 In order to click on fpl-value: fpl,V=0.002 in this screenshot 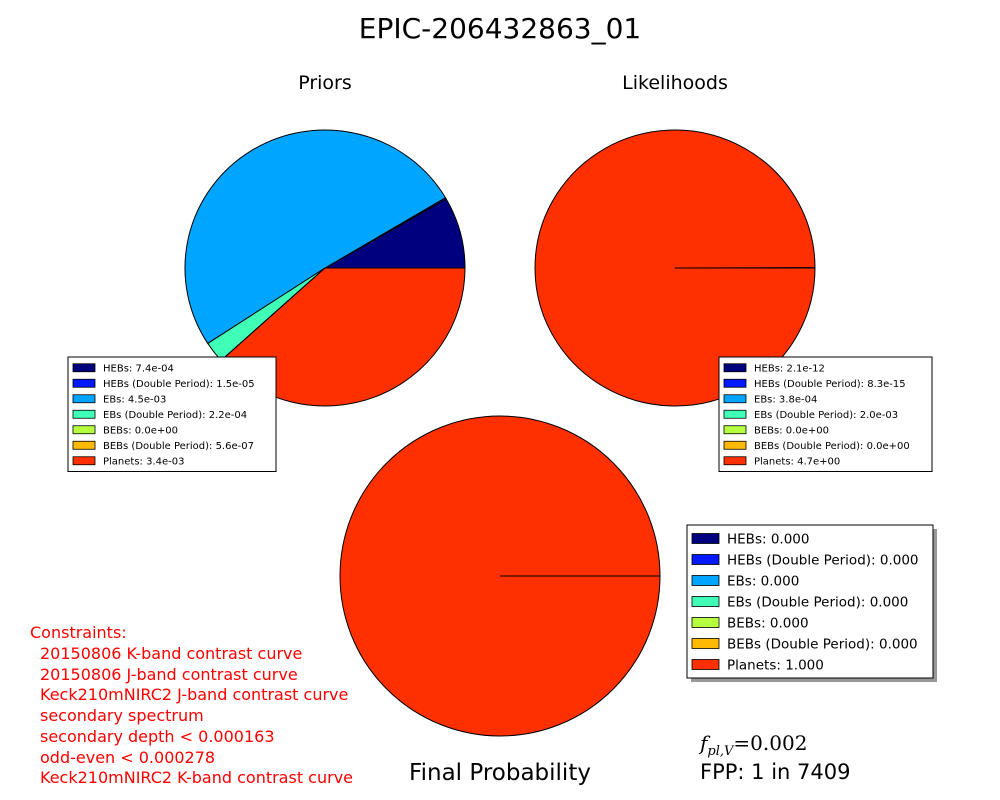, I will do `click(752, 745)`.